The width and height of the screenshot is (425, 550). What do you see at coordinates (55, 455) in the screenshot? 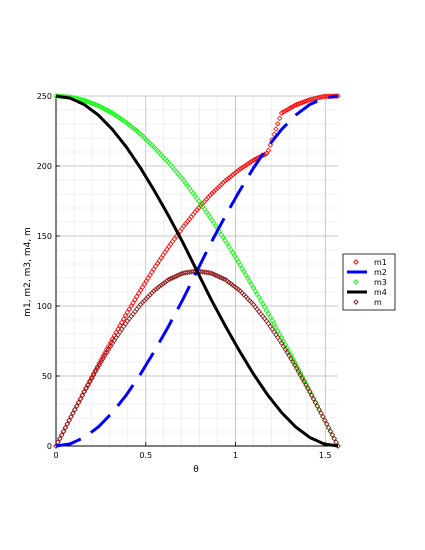
I see `x-tick-label: 0` at bounding box center [55, 455].